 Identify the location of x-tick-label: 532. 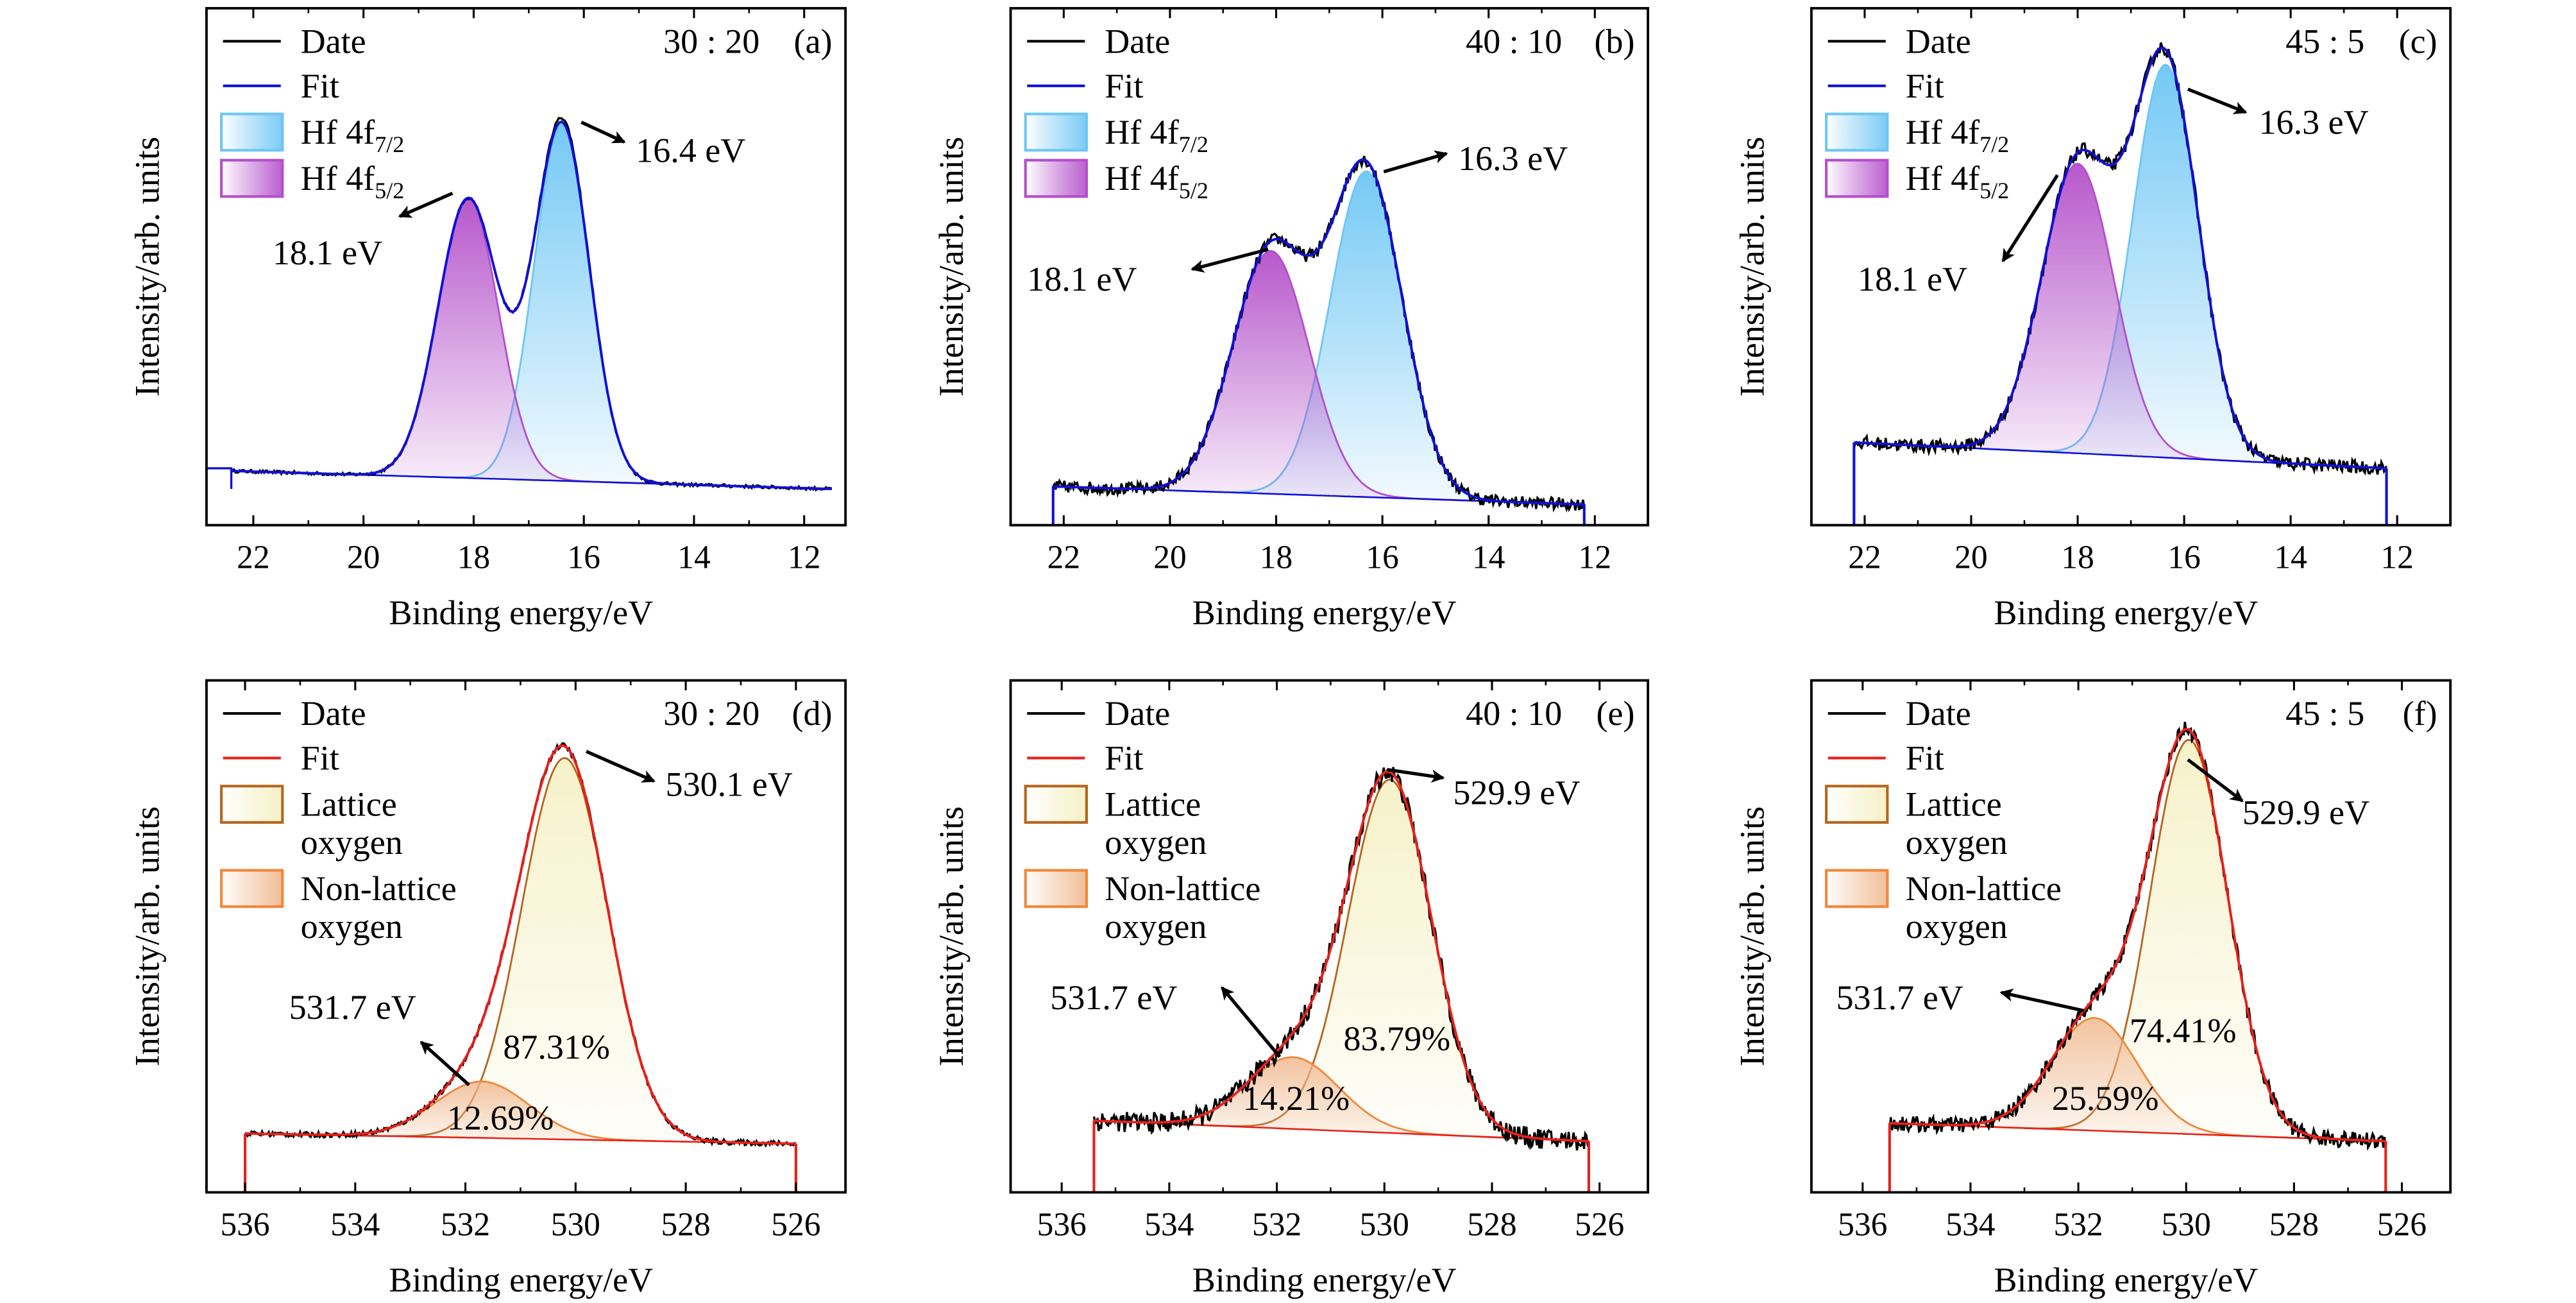
(465, 1224).